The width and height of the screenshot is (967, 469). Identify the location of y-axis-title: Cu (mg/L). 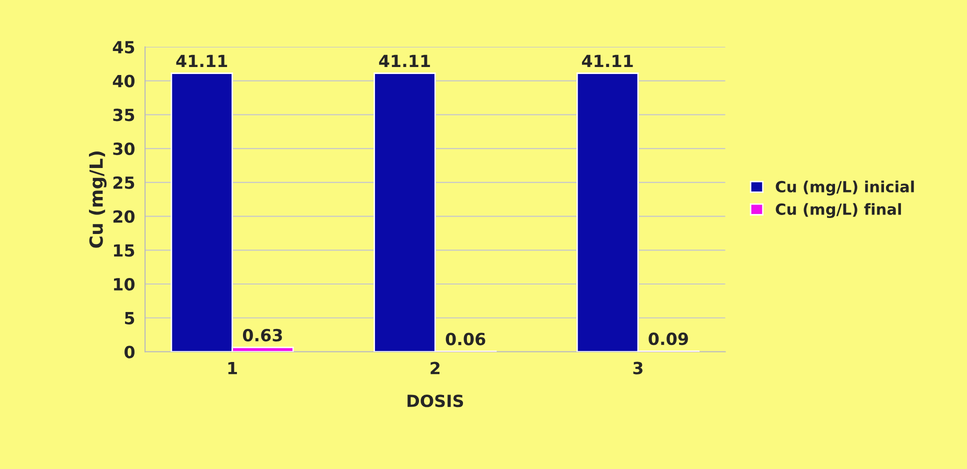
(97, 200).